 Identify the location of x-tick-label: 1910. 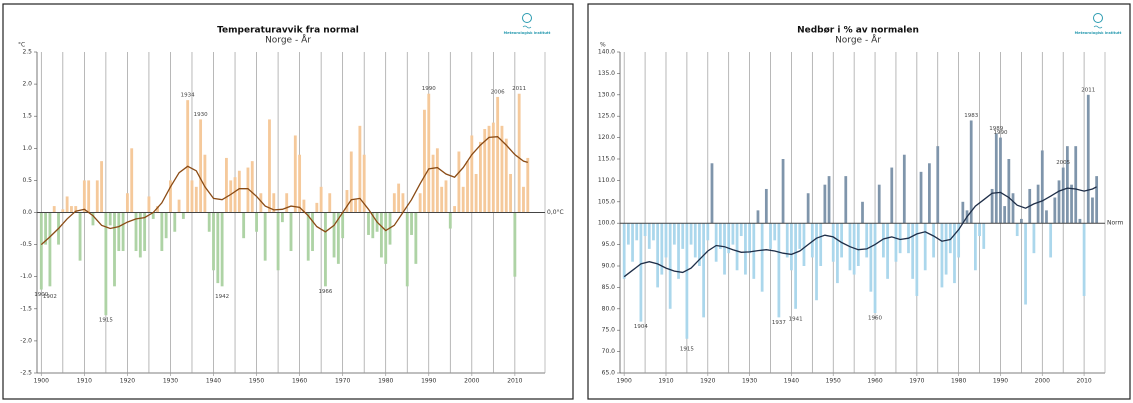
(665, 381).